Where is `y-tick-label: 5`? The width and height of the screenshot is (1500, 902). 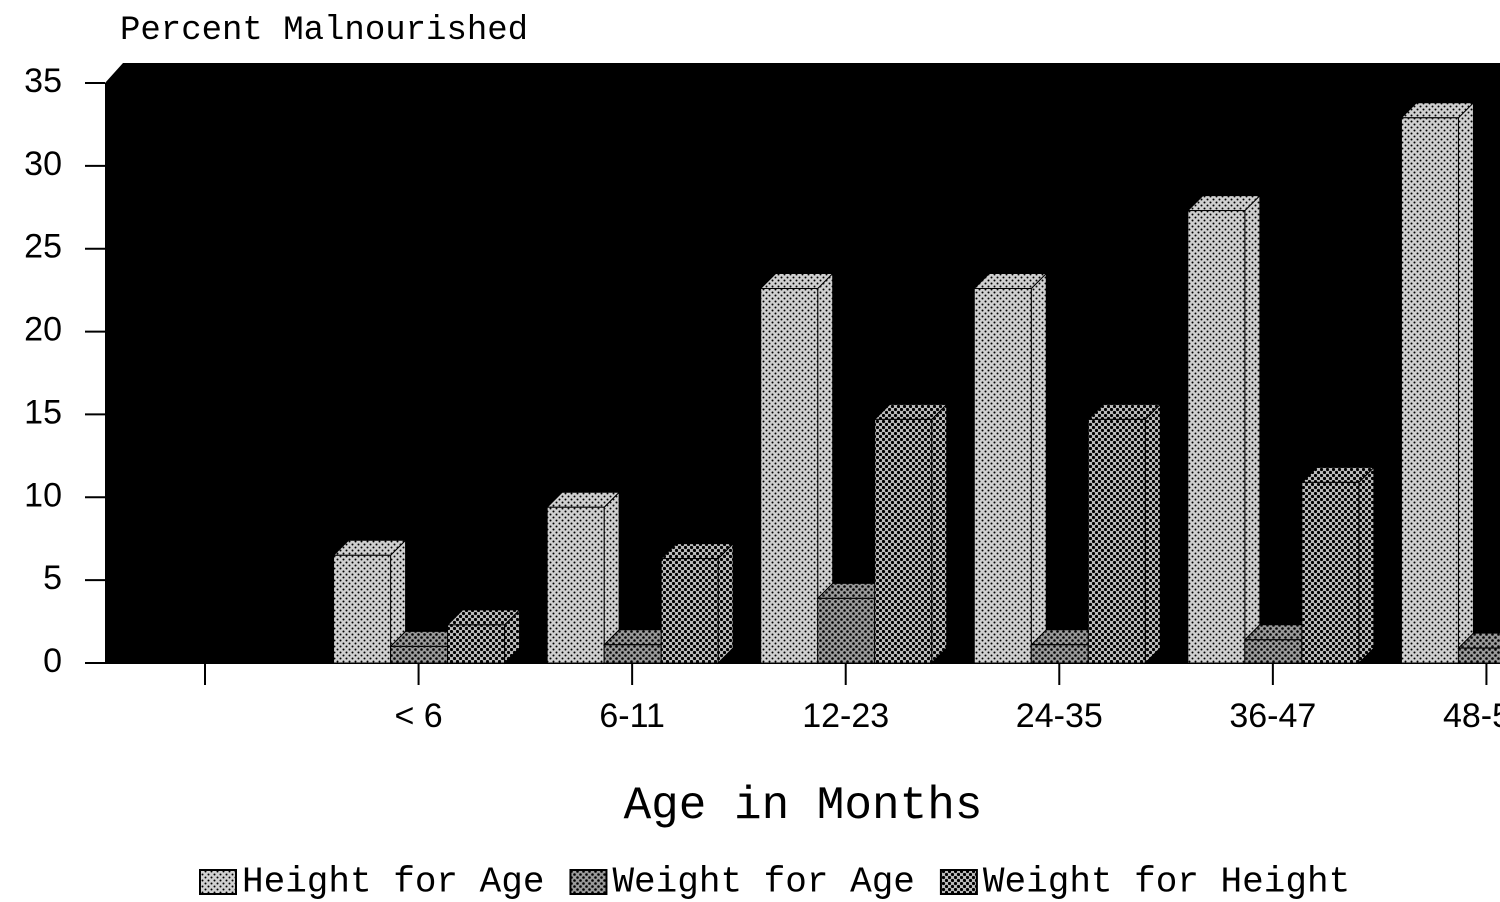
y-tick-label: 5 is located at coordinates (52, 578).